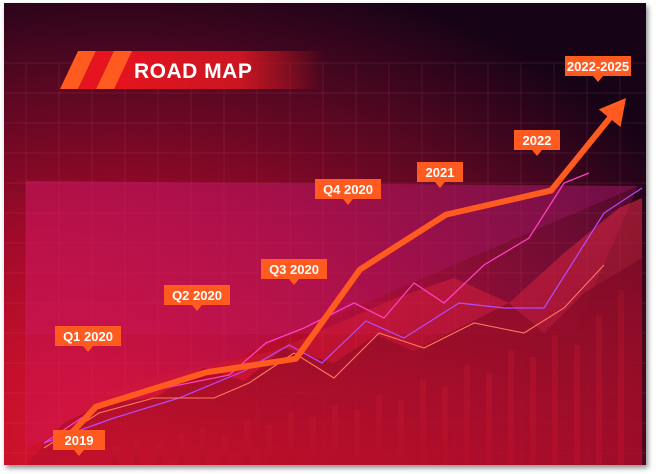 The height and width of the screenshot is (474, 656). I want to click on milestone-label: 2021, so click(440, 172).